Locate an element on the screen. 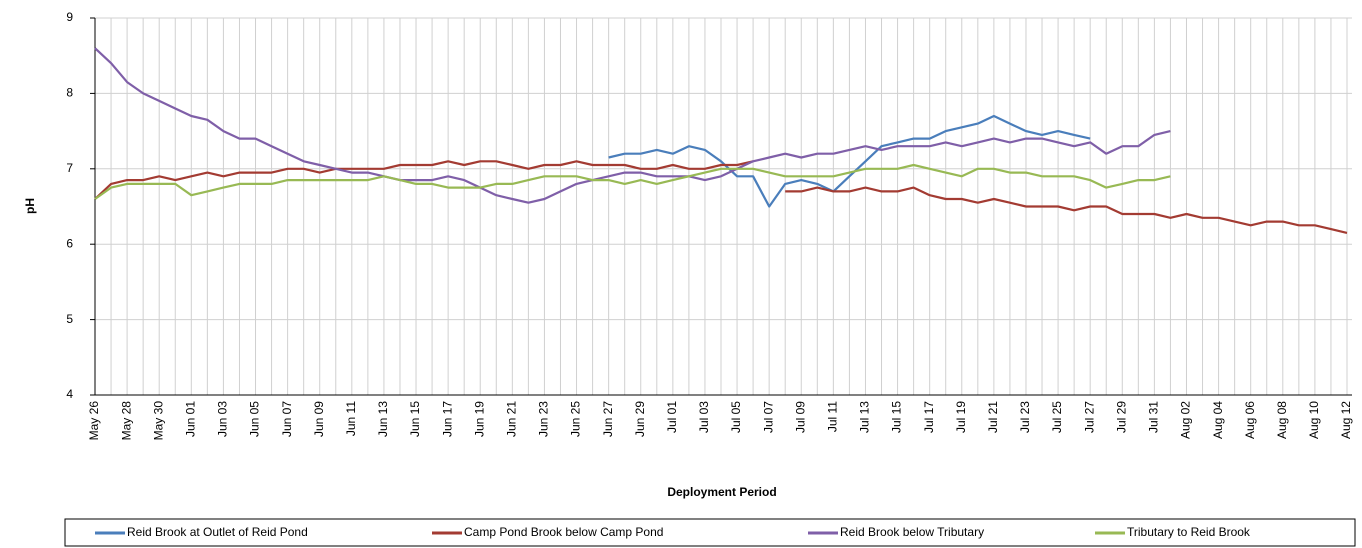 The width and height of the screenshot is (1362, 548). x-tick-label: Jul 19 is located at coordinates (961, 417).